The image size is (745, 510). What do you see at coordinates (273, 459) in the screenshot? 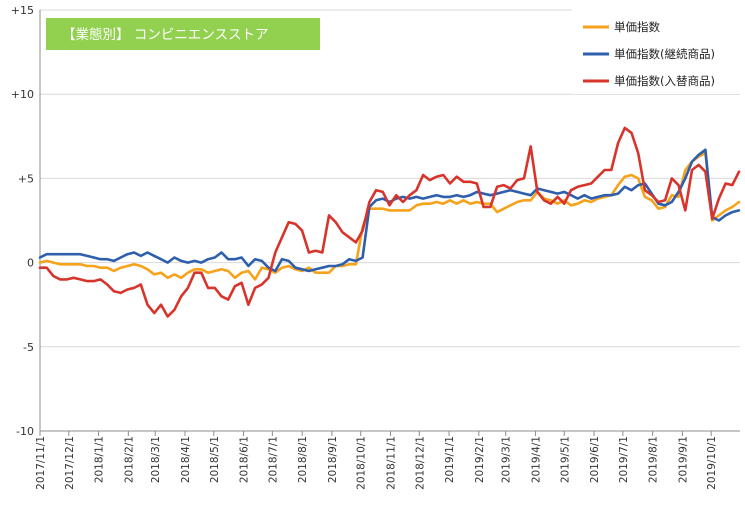
I see `x-tick-label: 2018/7/1` at bounding box center [273, 459].